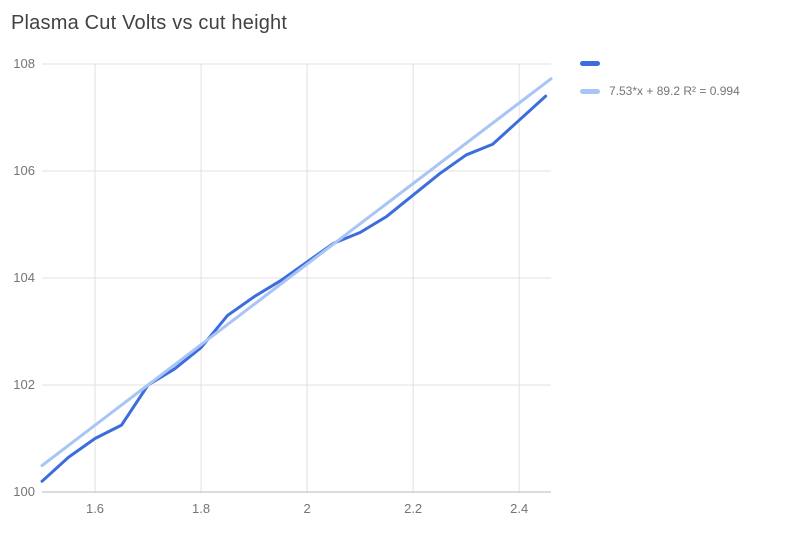 The image size is (787, 543). I want to click on chart-legend: 7.53*x + 89.2 R² = 0.994, so click(660, 77).